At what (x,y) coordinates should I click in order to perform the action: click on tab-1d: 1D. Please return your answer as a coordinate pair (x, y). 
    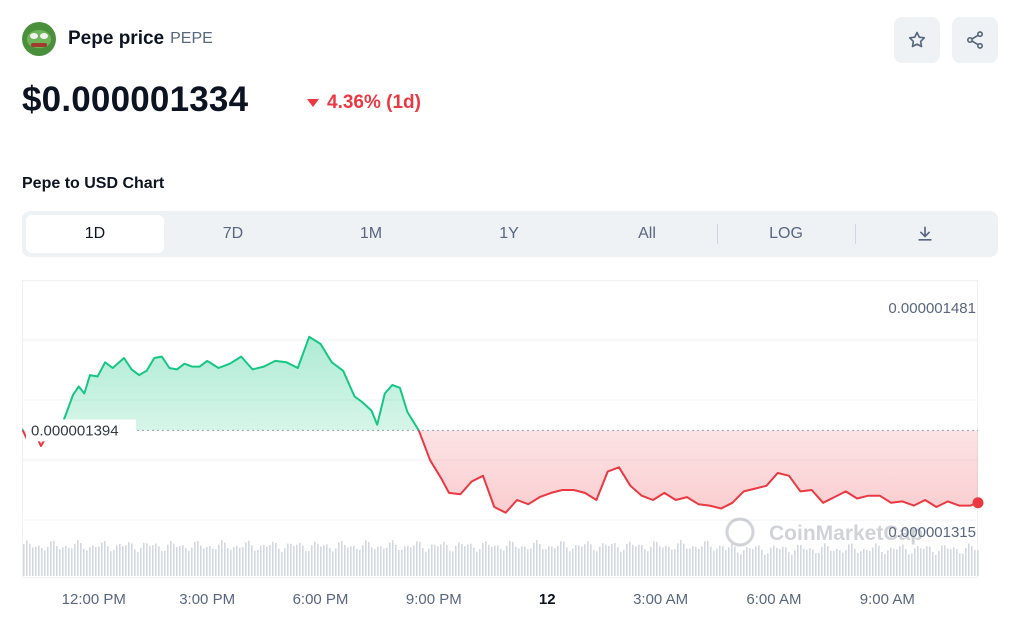
    Looking at the image, I should click on (95, 234).